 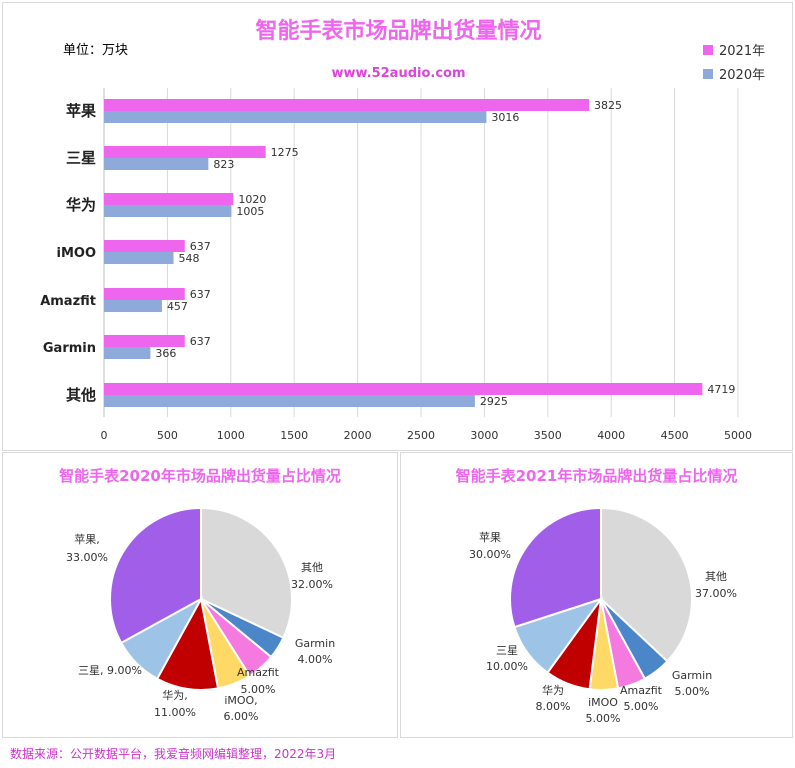 What do you see at coordinates (96, 50) in the screenshot?
I see `unit-label: 单位：万块` at bounding box center [96, 50].